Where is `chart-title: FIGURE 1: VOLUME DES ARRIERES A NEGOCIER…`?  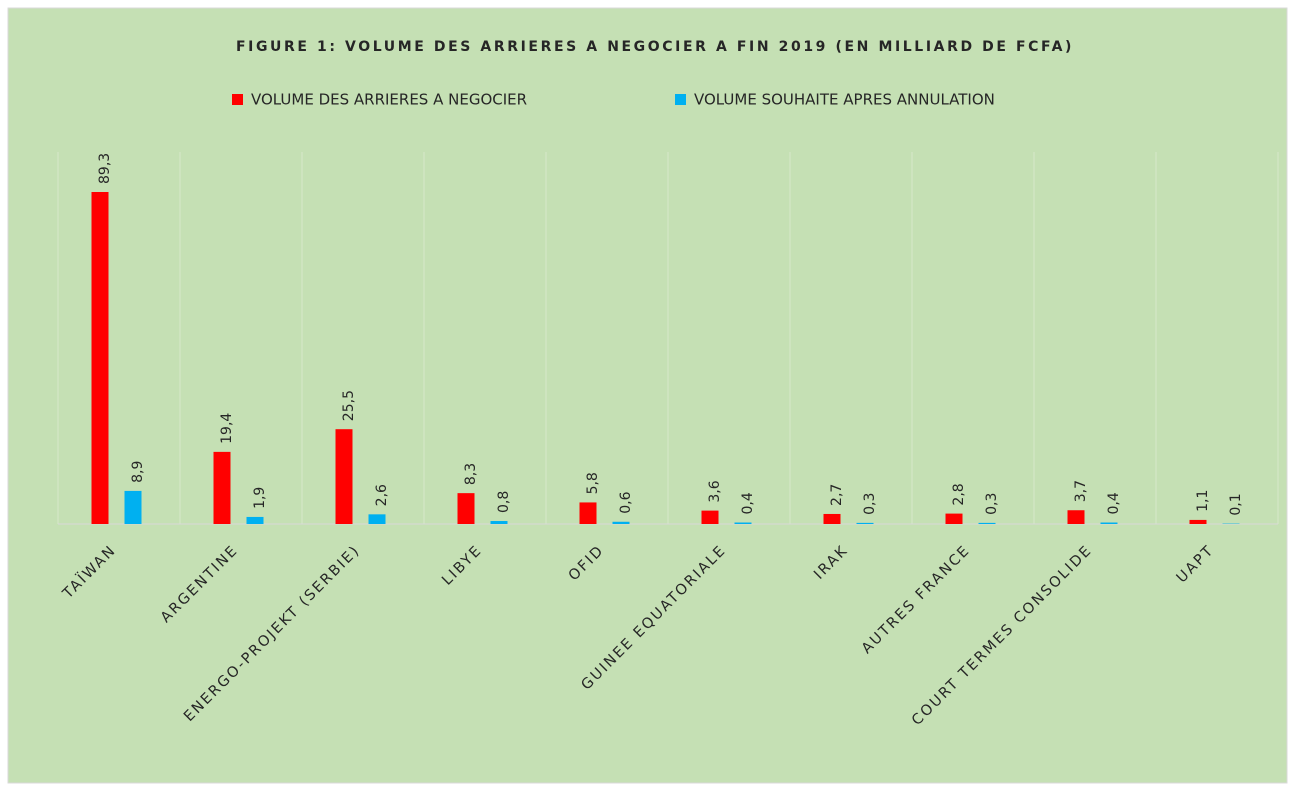 chart-title: FIGURE 1: VOLUME DES ARRIERES A NEGOCIER… is located at coordinates (655, 47).